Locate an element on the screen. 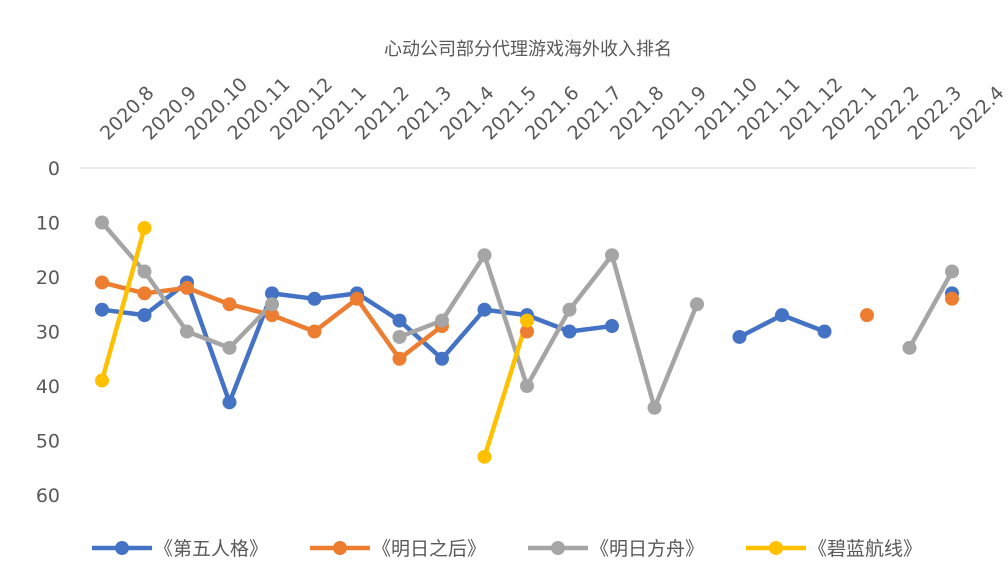 The width and height of the screenshot is (1008, 579). chart-title: 心动公司部分代理游戏海外收入排名 is located at coordinates (528, 49).